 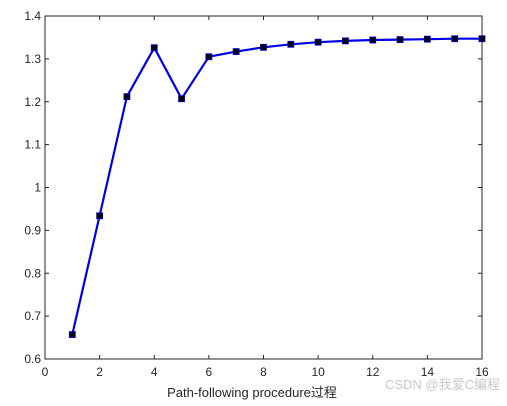 What do you see at coordinates (45, 372) in the screenshot?
I see `x-tick-label: 0` at bounding box center [45, 372].